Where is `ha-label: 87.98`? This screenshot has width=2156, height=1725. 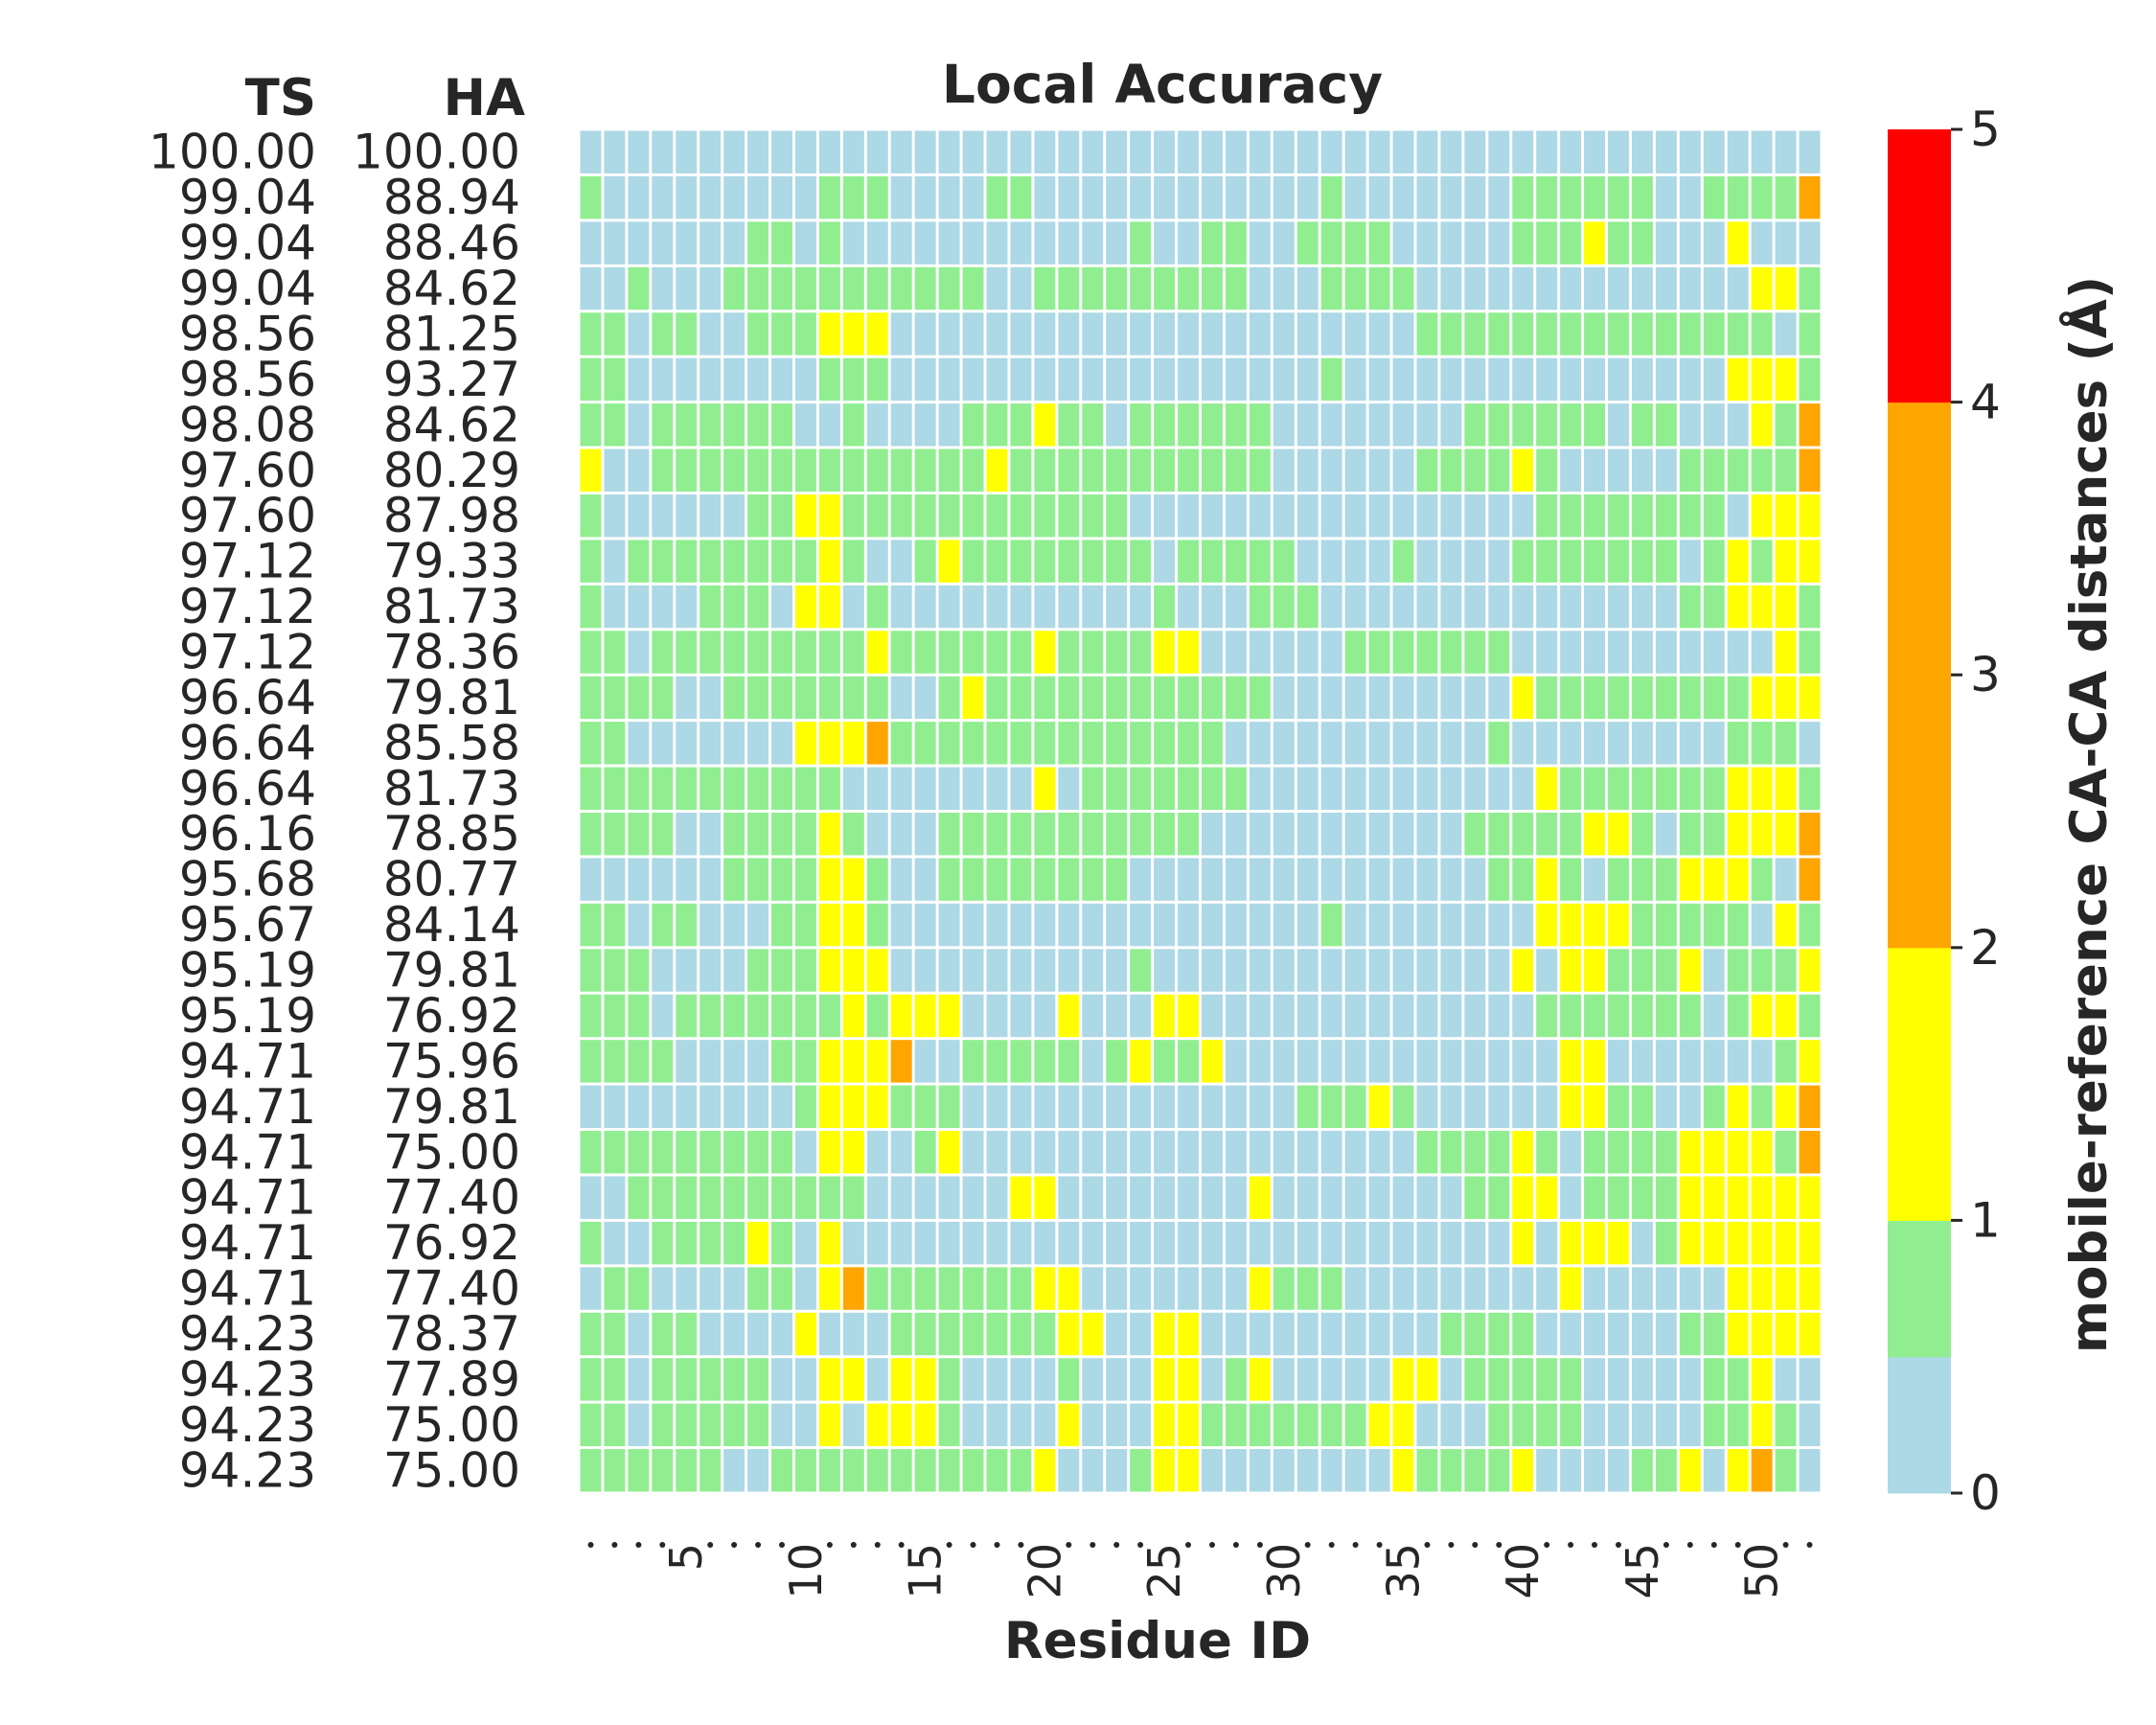
ha-label: 87.98 is located at coordinates (451, 515).